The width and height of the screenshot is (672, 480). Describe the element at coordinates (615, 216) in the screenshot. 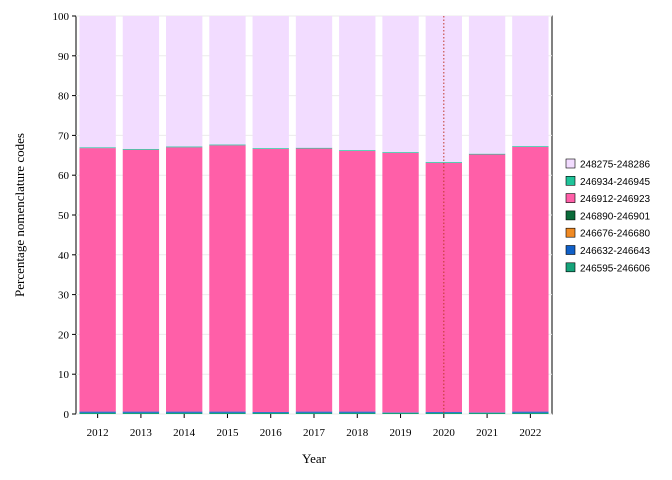

I see `legend-label: 246890-246901` at that location.